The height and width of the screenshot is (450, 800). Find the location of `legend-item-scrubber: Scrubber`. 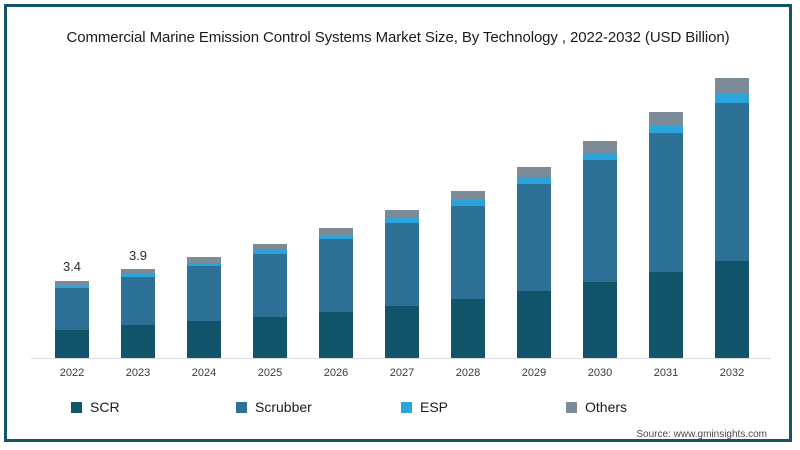

legend-item-scrubber: Scrubber is located at coordinates (318, 407).